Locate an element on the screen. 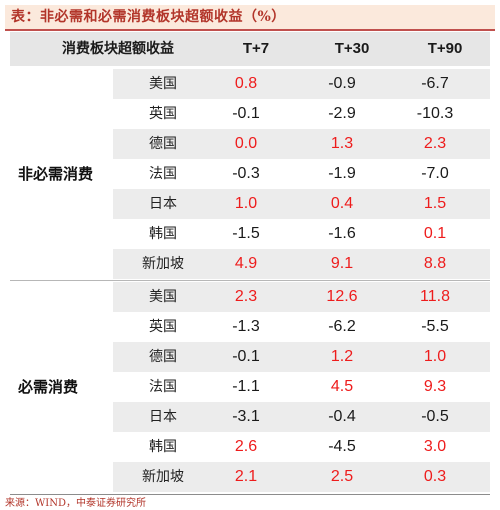  value-cell-t30: 1.2 is located at coordinates (342, 356).